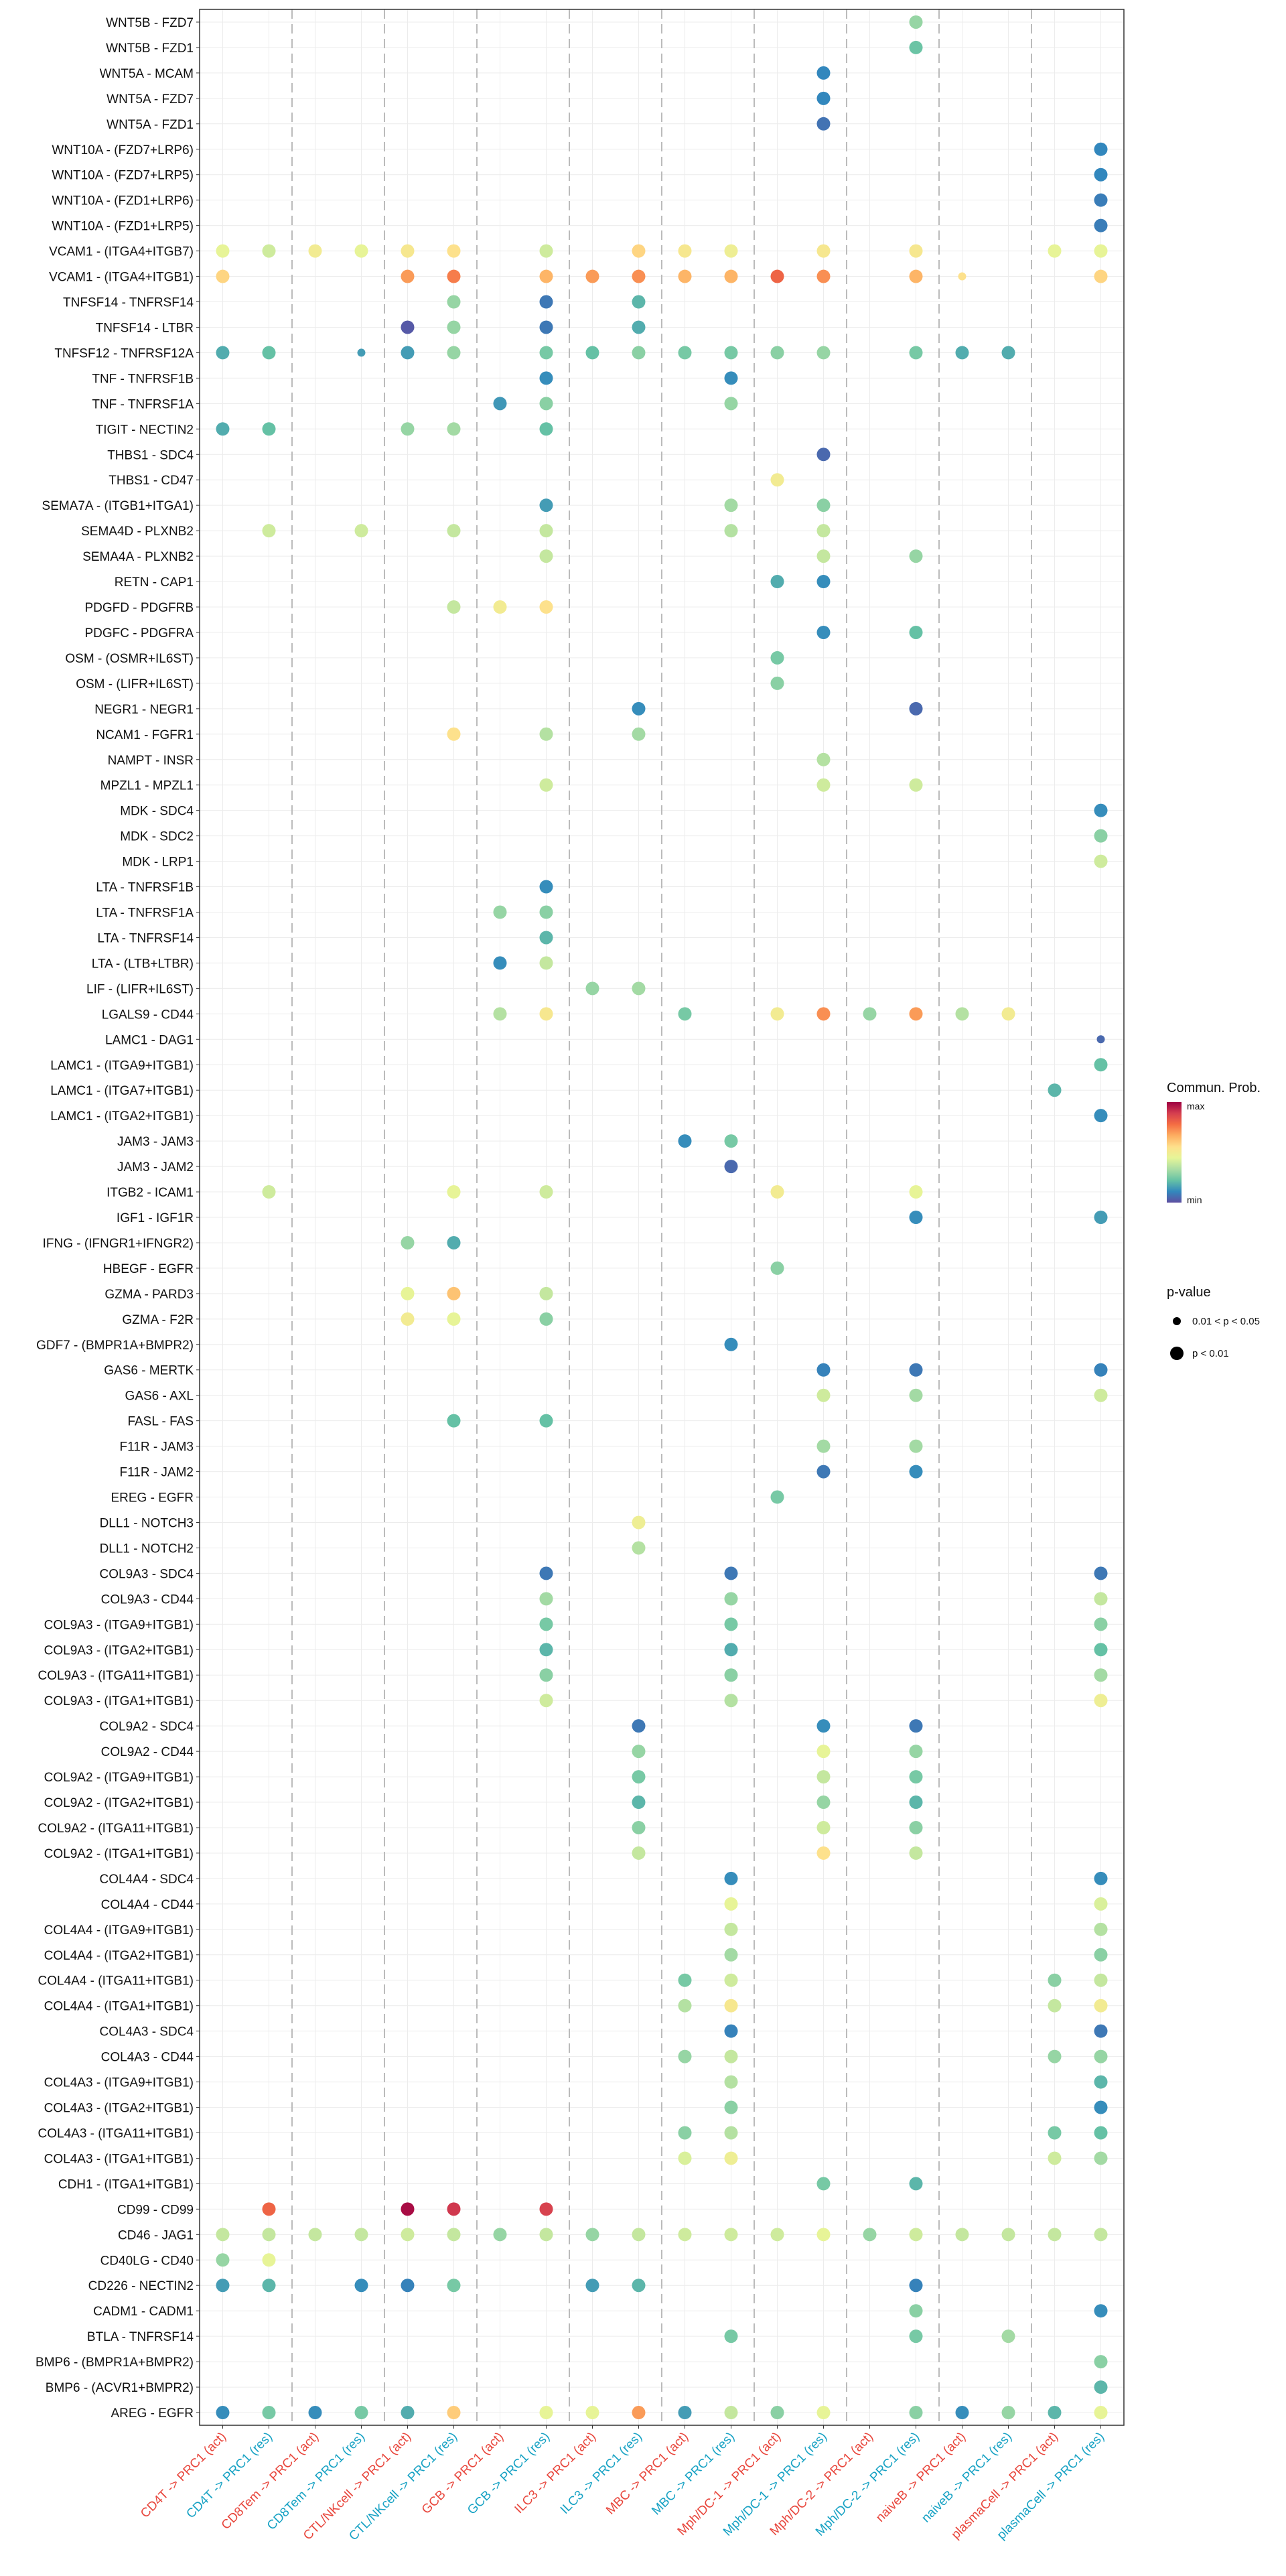 This screenshot has height=2576, width=1286. What do you see at coordinates (592, 2235) in the screenshot?
I see `data-point-cd46-jag1-ilc3-prc1-act` at bounding box center [592, 2235].